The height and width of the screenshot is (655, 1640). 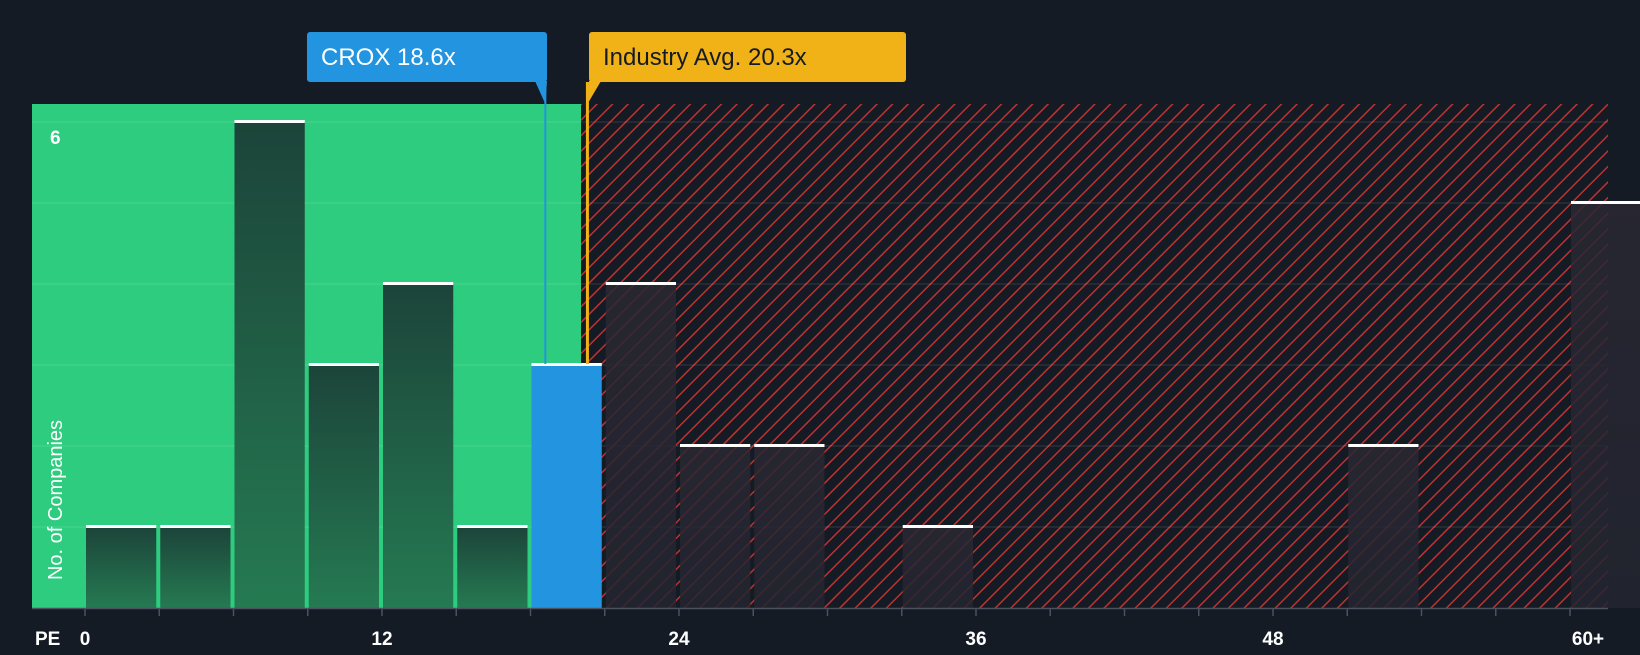 I want to click on industry-label-box, so click(x=747, y=57).